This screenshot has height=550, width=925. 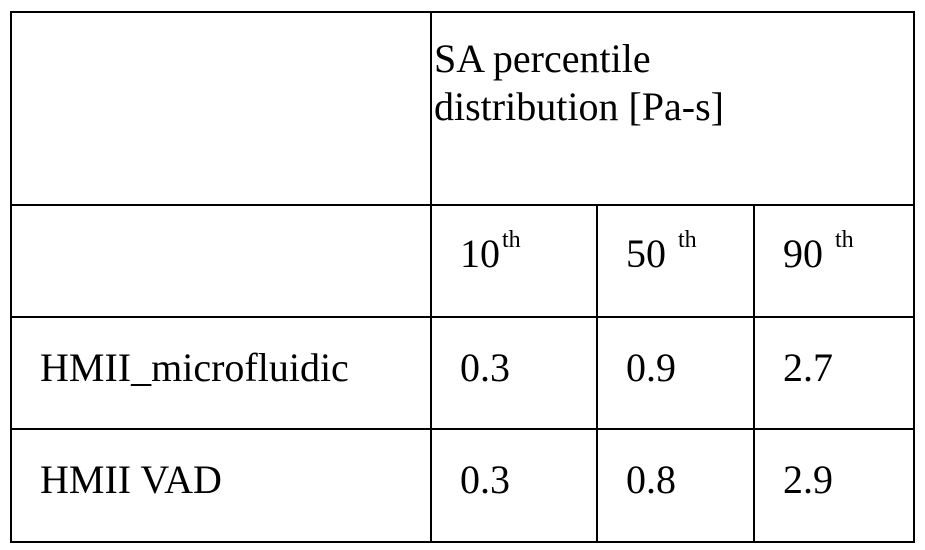 I want to click on percentile-header-90: 90 th, so click(x=818, y=251).